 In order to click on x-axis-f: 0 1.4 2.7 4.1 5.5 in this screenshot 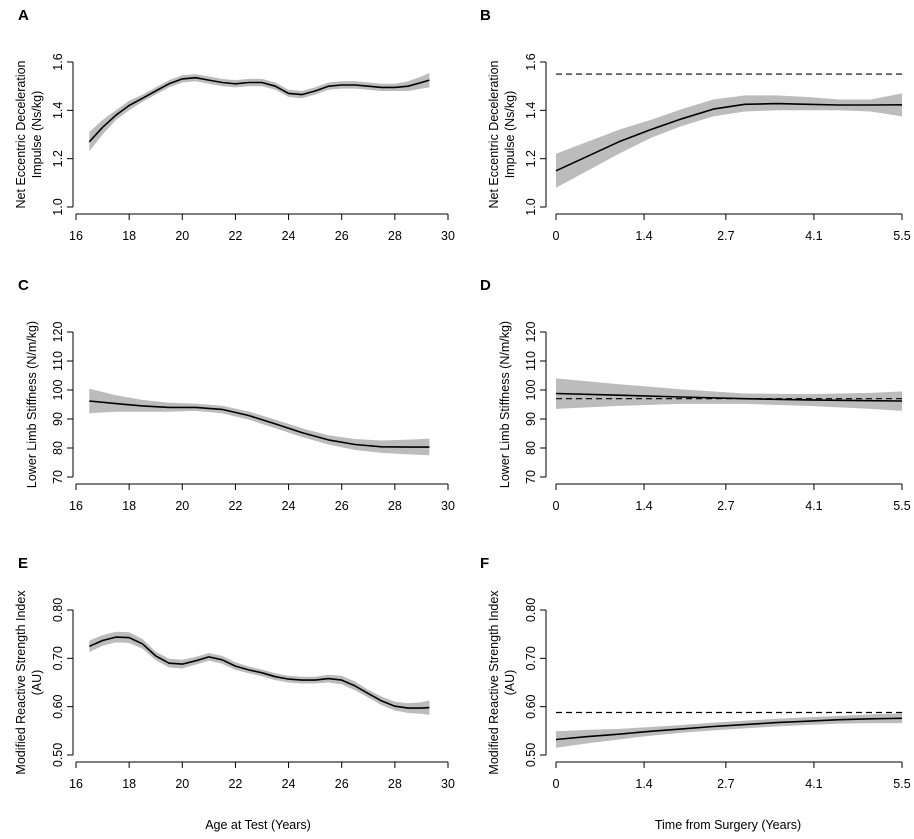, I will do `click(732, 776)`.